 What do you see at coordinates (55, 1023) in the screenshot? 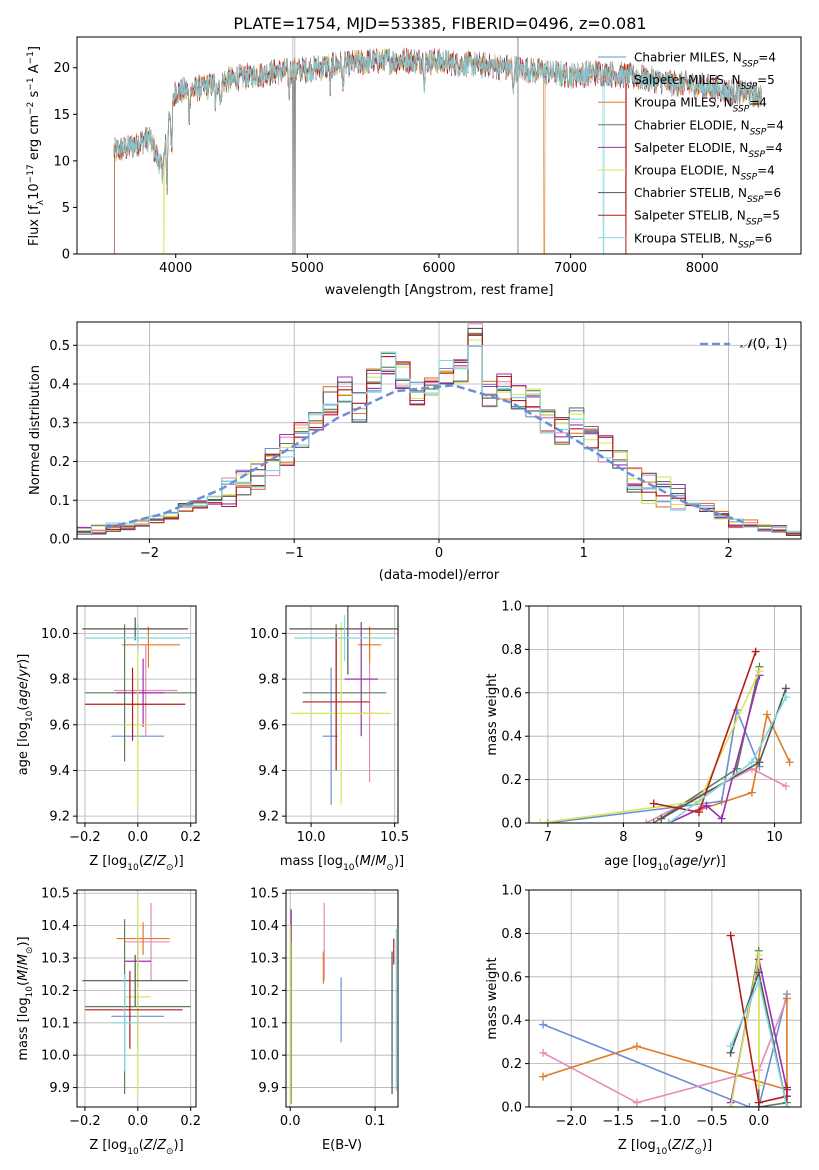
I see `y-tick-label: 10.1` at bounding box center [55, 1023].